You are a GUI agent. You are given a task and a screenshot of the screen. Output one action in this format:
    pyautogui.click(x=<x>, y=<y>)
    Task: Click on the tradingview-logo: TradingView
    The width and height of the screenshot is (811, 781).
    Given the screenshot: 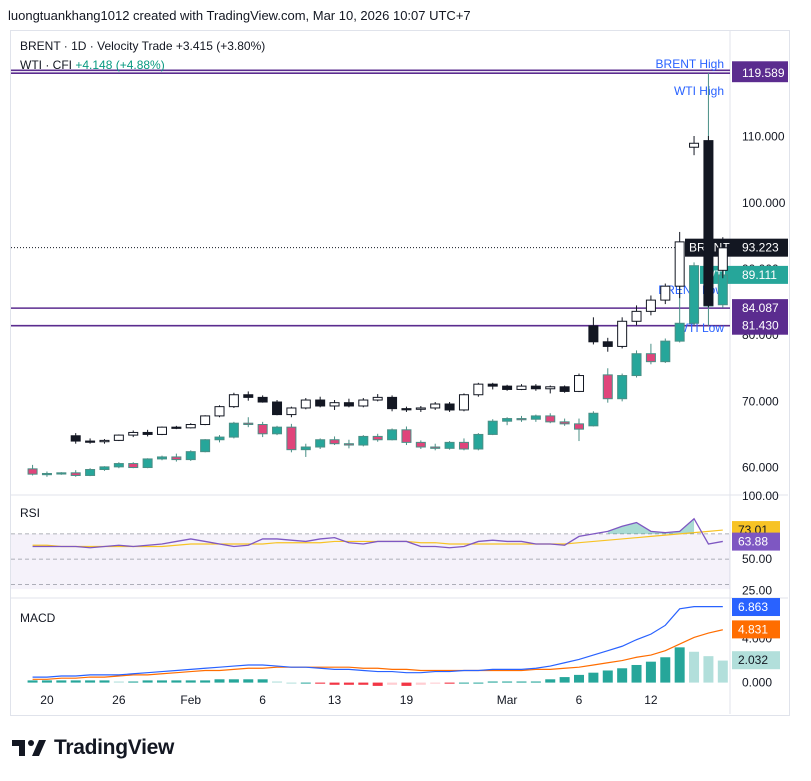 What is the action you would take?
    pyautogui.click(x=93, y=748)
    